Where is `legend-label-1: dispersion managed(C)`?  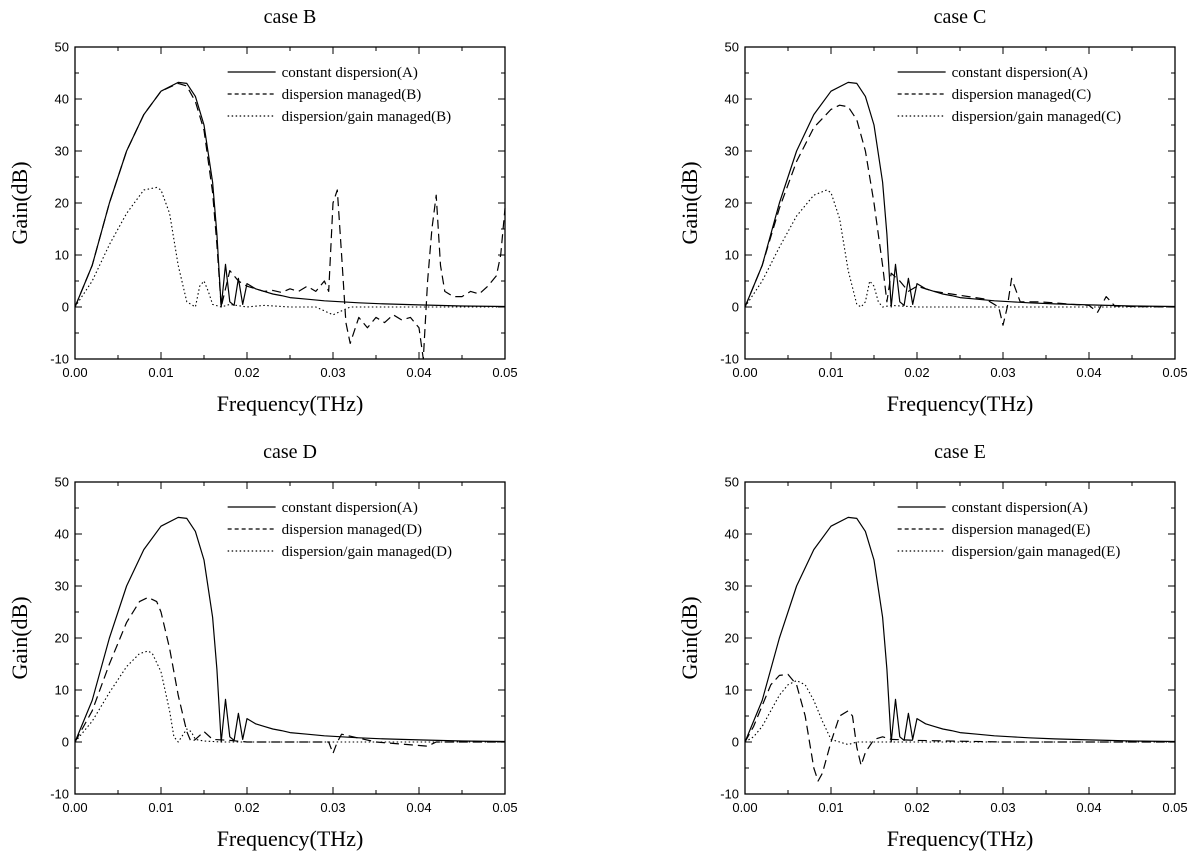
legend-label-1: dispersion managed(C) is located at coordinates (1022, 95).